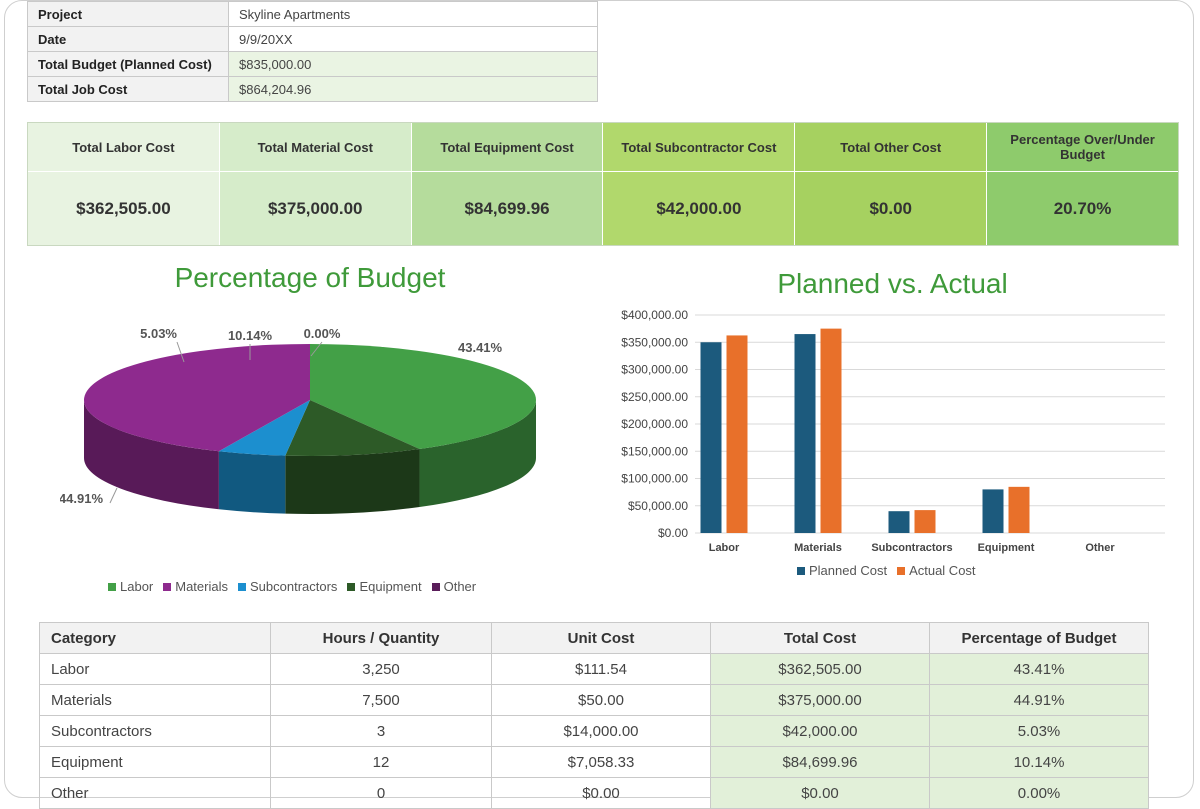 Image resolution: width=1200 pixels, height=809 pixels. I want to click on x-tick-label: Labor, so click(724, 548).